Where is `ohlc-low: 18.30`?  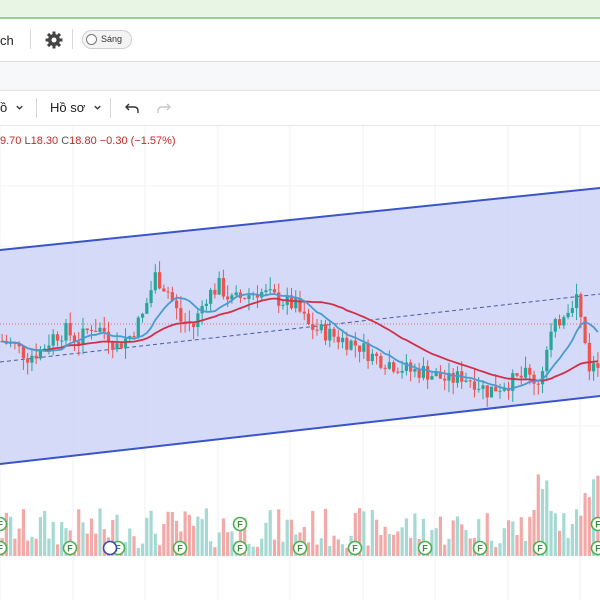 ohlc-low: 18.30 is located at coordinates (44, 141).